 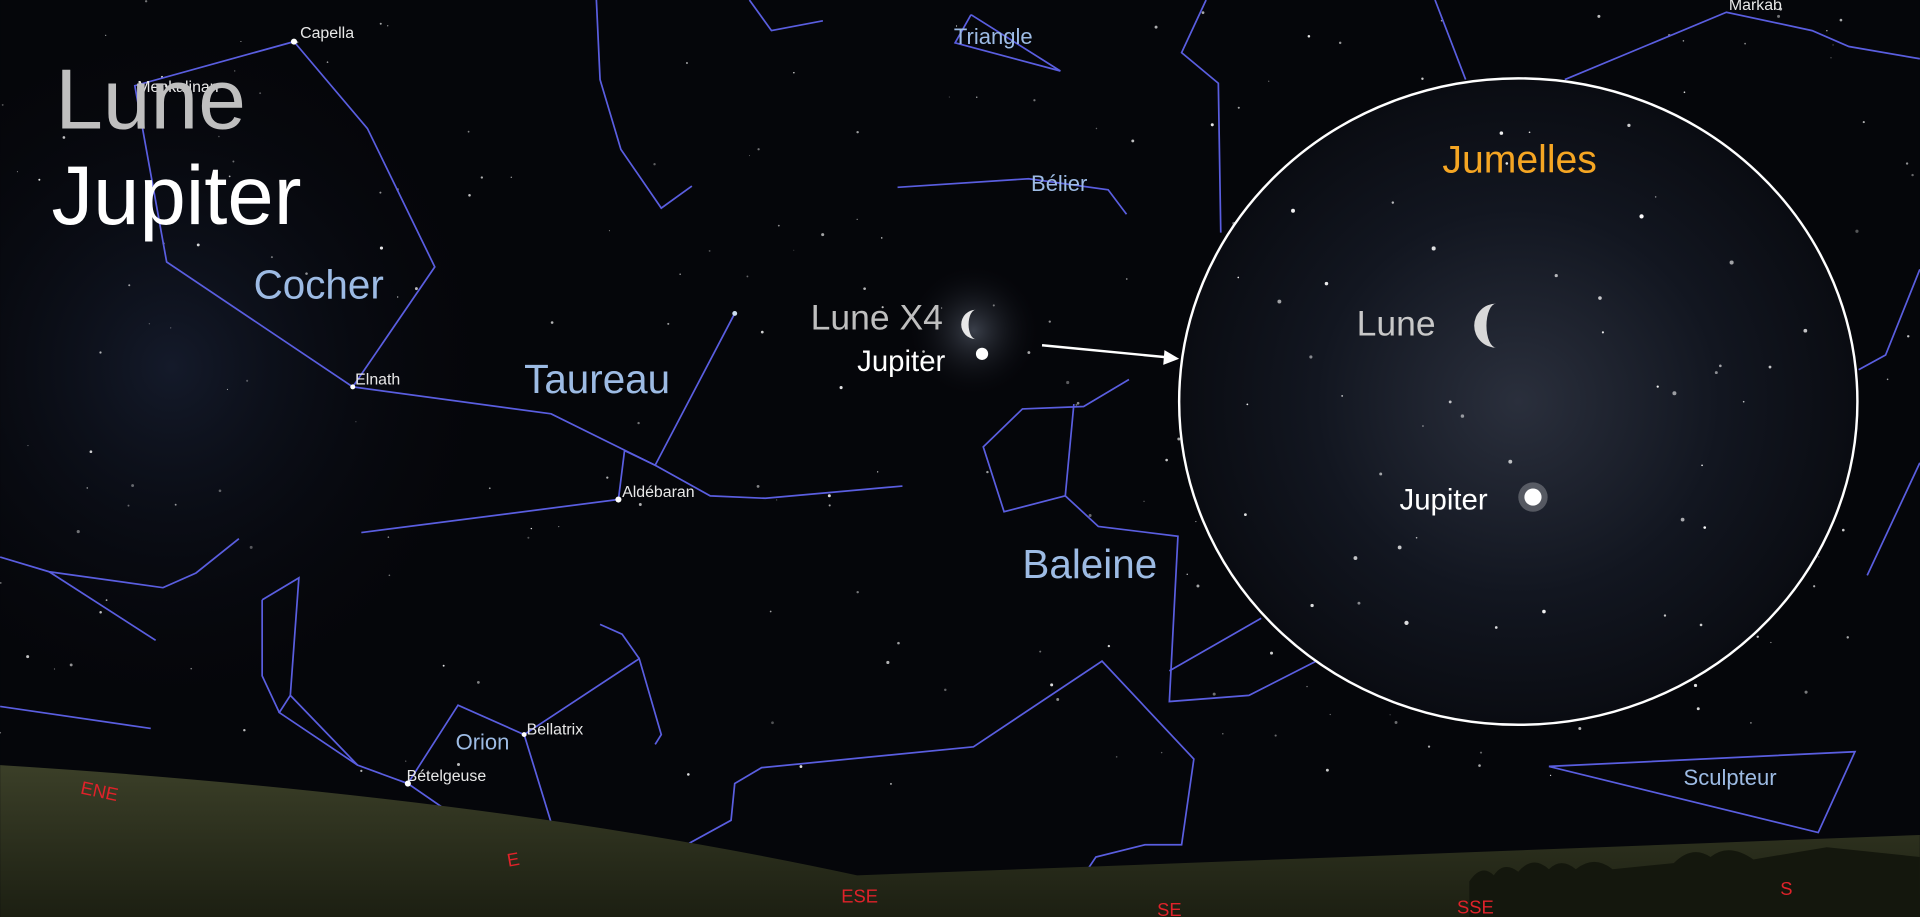 I want to click on constellation-label: Cocher, so click(x=319, y=285).